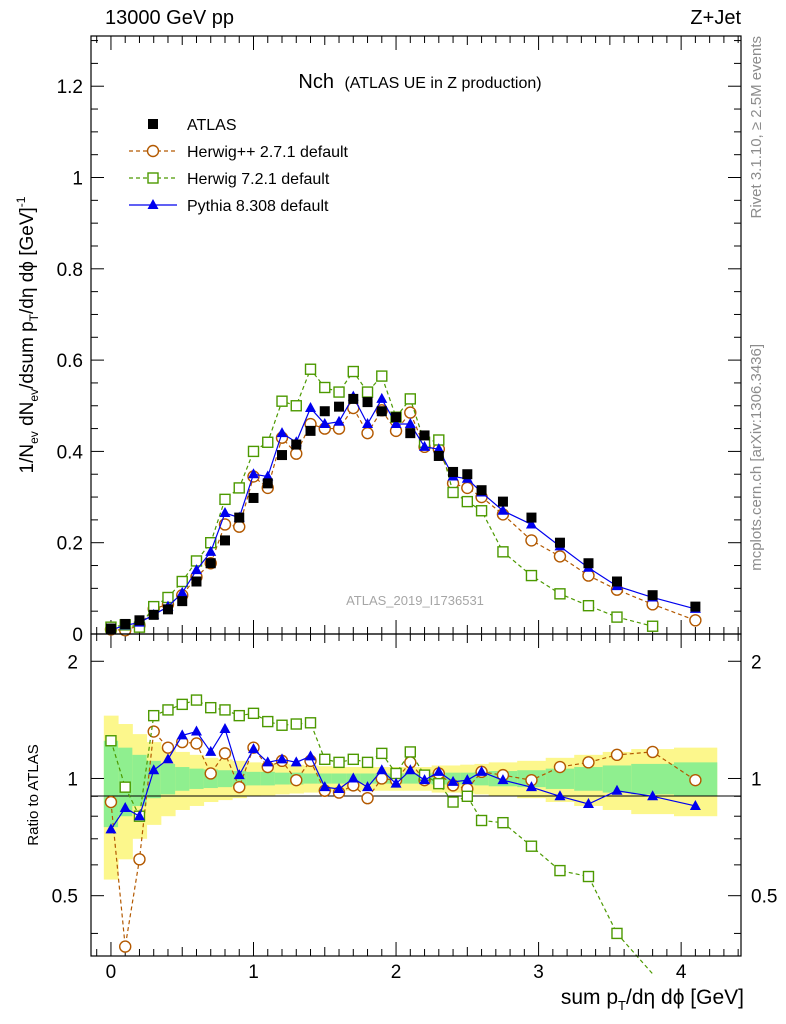 The height and width of the screenshot is (1024, 786). I want to click on y-tick-label: 0.2, so click(70, 544).